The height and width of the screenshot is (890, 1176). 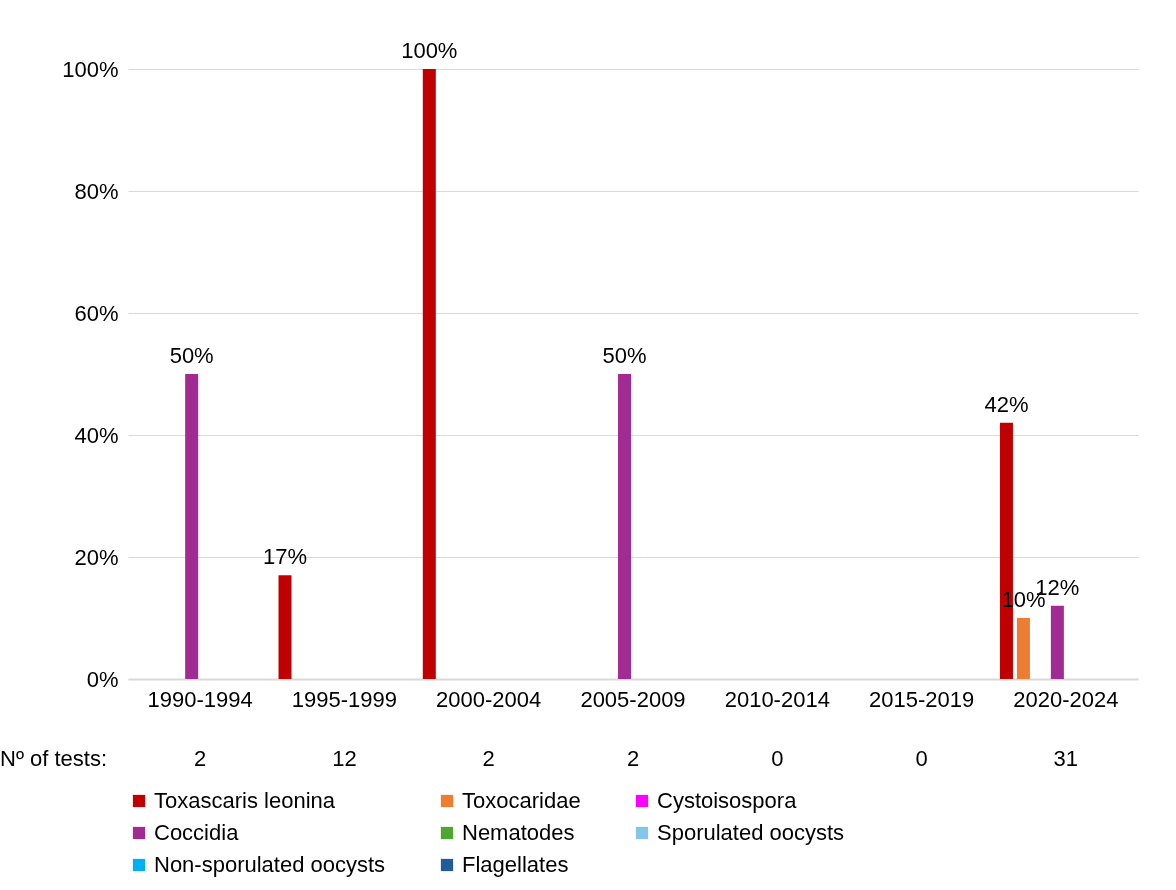 What do you see at coordinates (102, 679) in the screenshot?
I see `y-tick-label: 0%` at bounding box center [102, 679].